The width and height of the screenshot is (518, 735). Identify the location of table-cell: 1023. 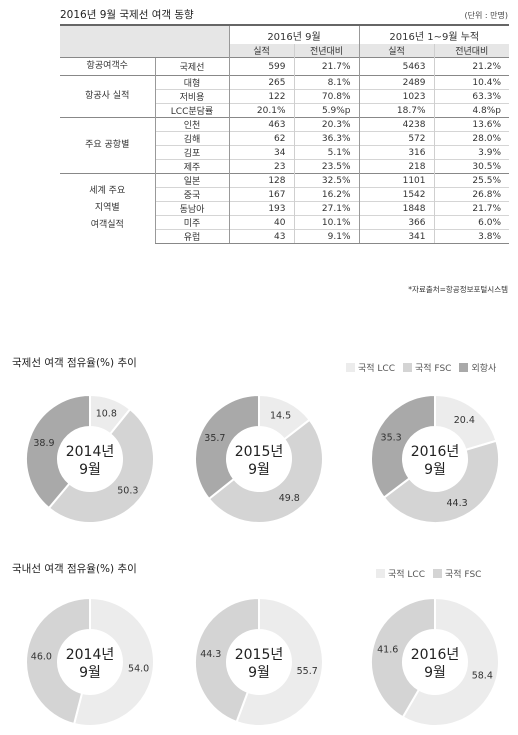
(396, 96).